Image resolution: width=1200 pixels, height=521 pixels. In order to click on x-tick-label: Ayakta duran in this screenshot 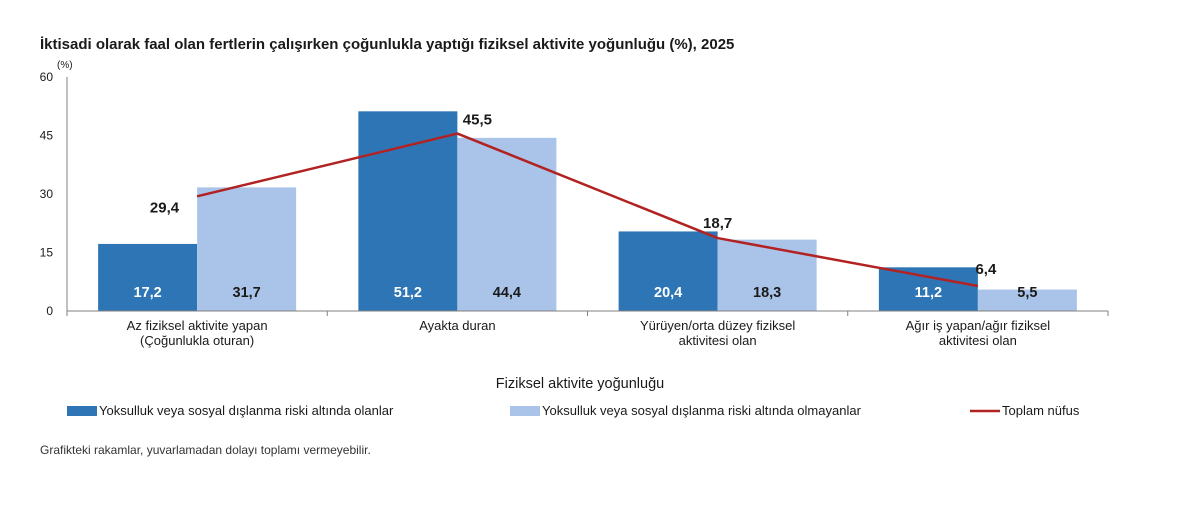, I will do `click(457, 325)`.